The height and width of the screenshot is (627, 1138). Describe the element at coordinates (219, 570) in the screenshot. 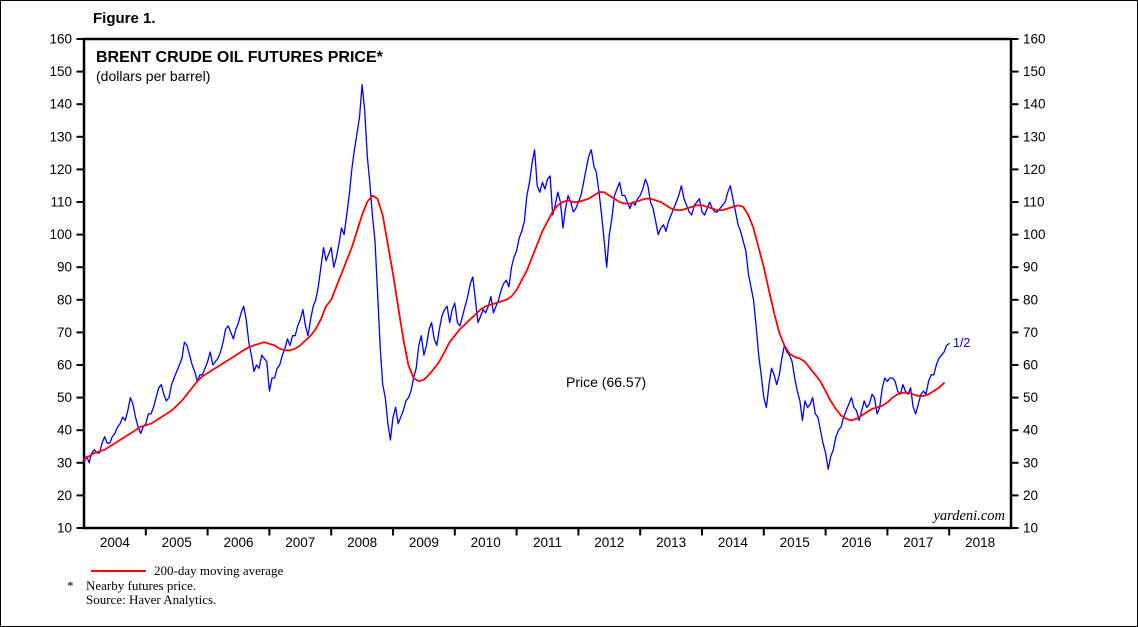

I see `legend-label: 200-day moving average` at that location.